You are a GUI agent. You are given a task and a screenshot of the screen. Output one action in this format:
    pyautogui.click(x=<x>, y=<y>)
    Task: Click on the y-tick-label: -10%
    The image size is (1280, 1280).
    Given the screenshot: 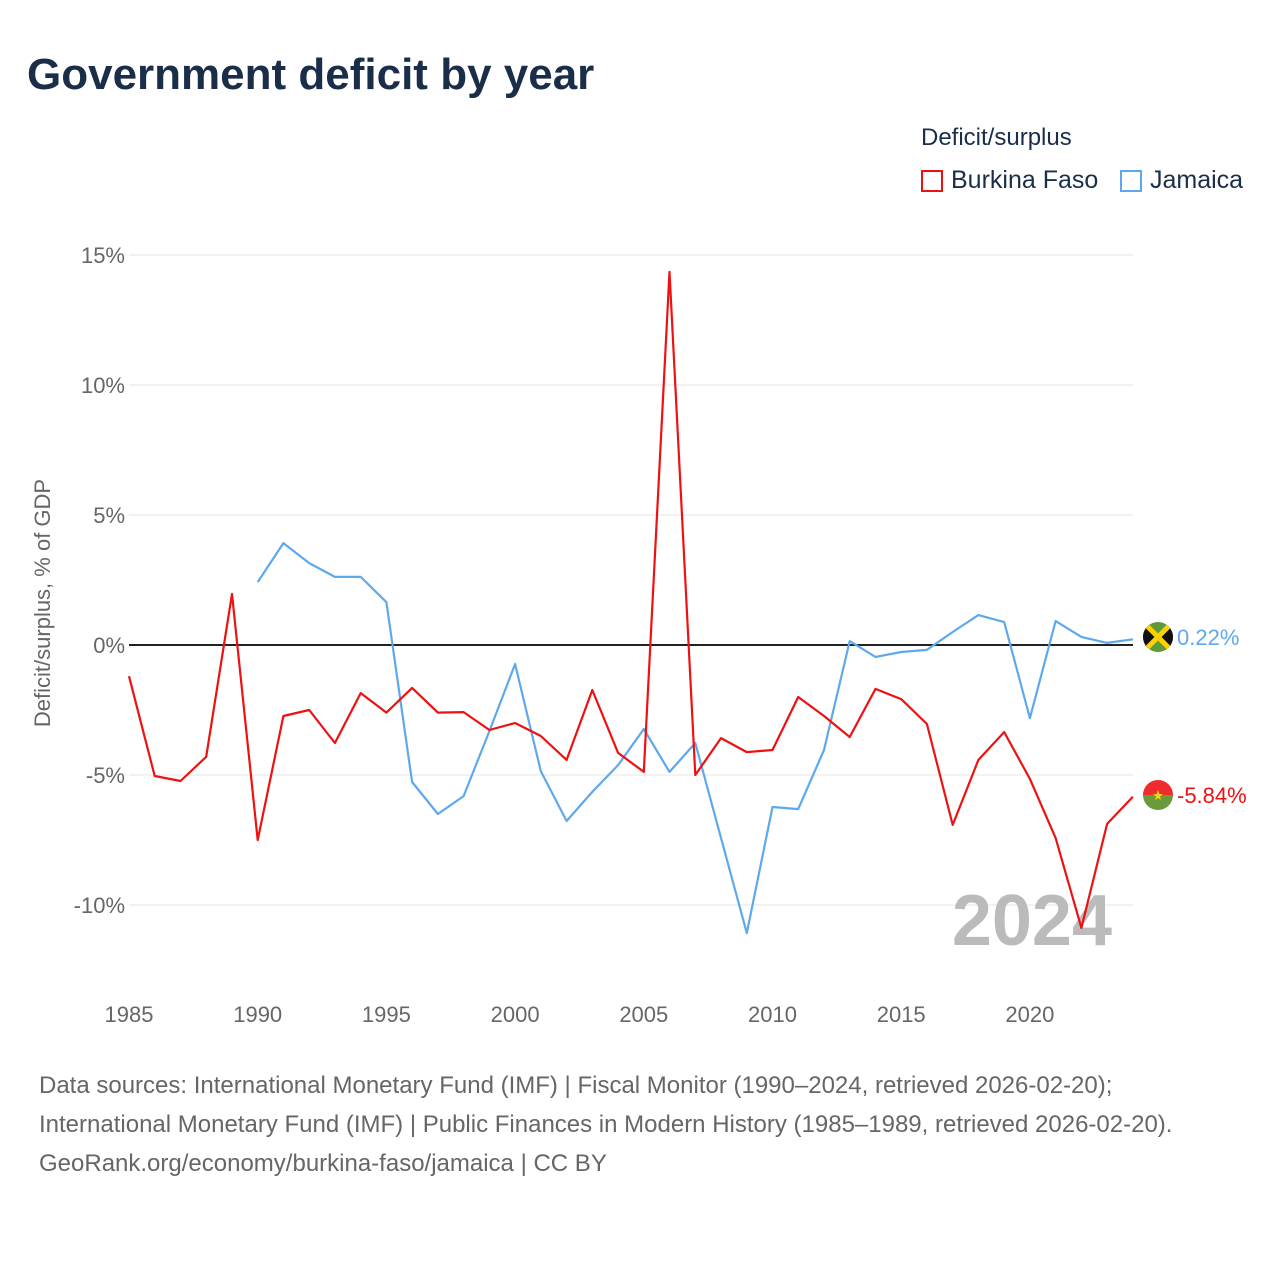 What is the action you would take?
    pyautogui.click(x=99, y=905)
    